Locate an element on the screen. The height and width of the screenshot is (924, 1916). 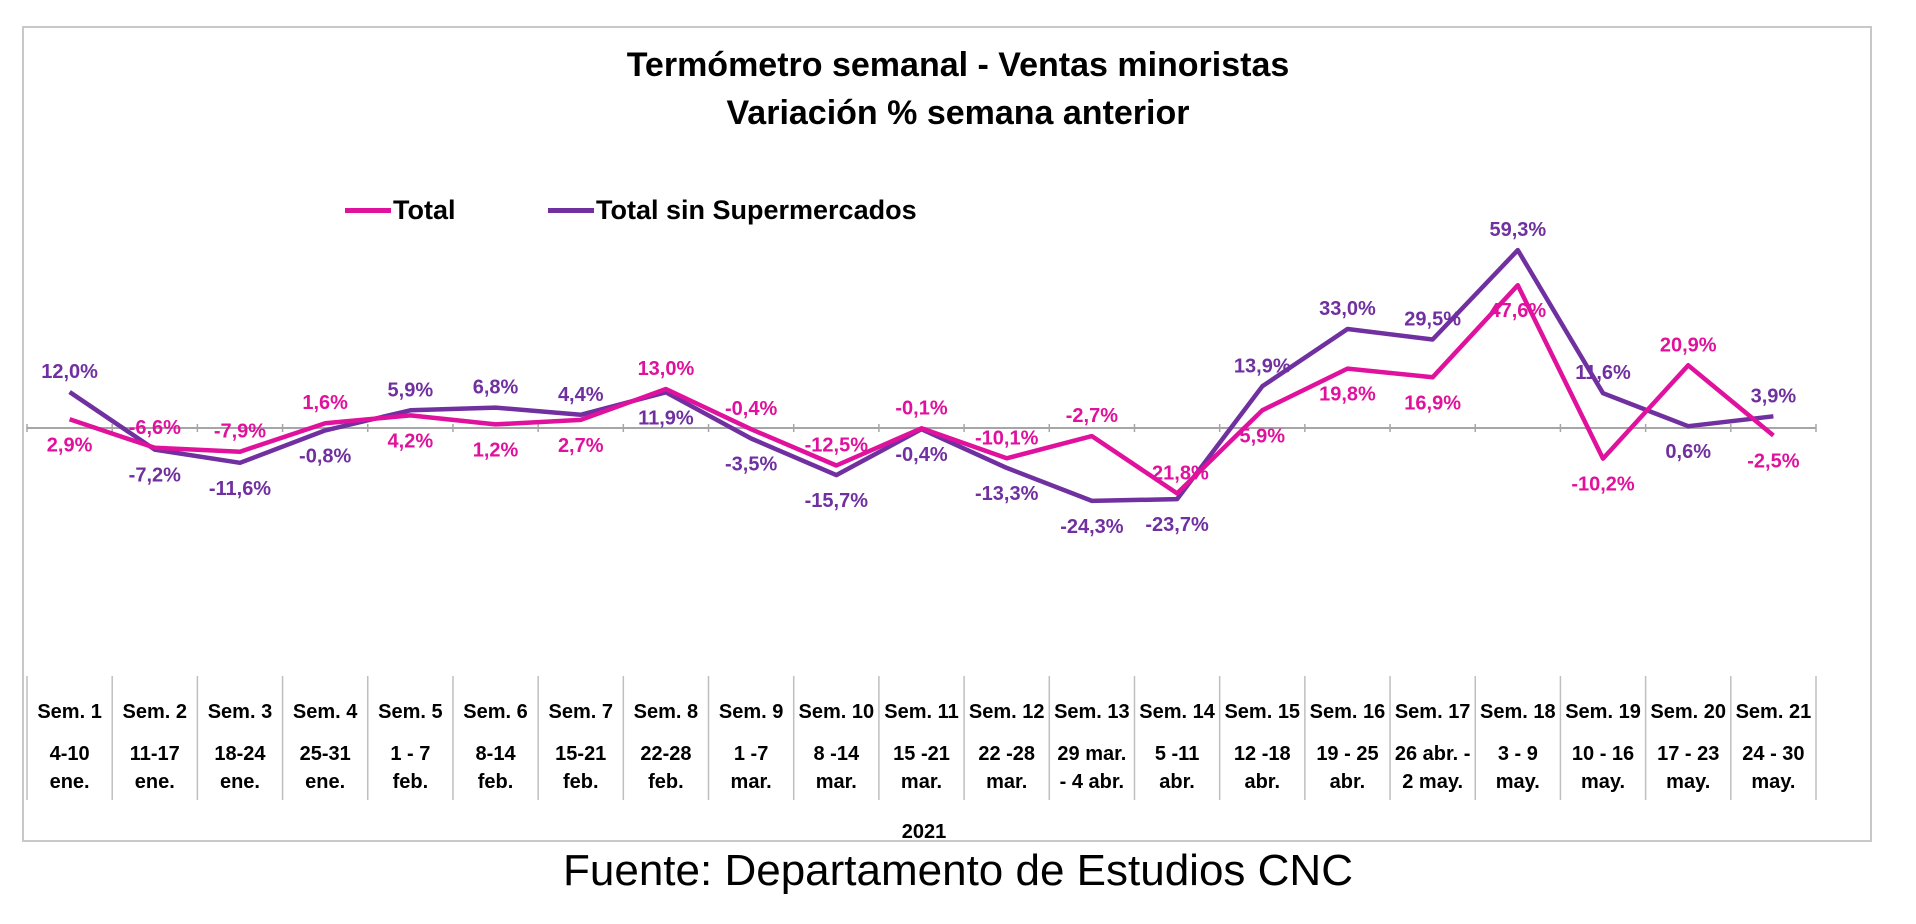
data-label-total: 4,2% is located at coordinates (411, 441).